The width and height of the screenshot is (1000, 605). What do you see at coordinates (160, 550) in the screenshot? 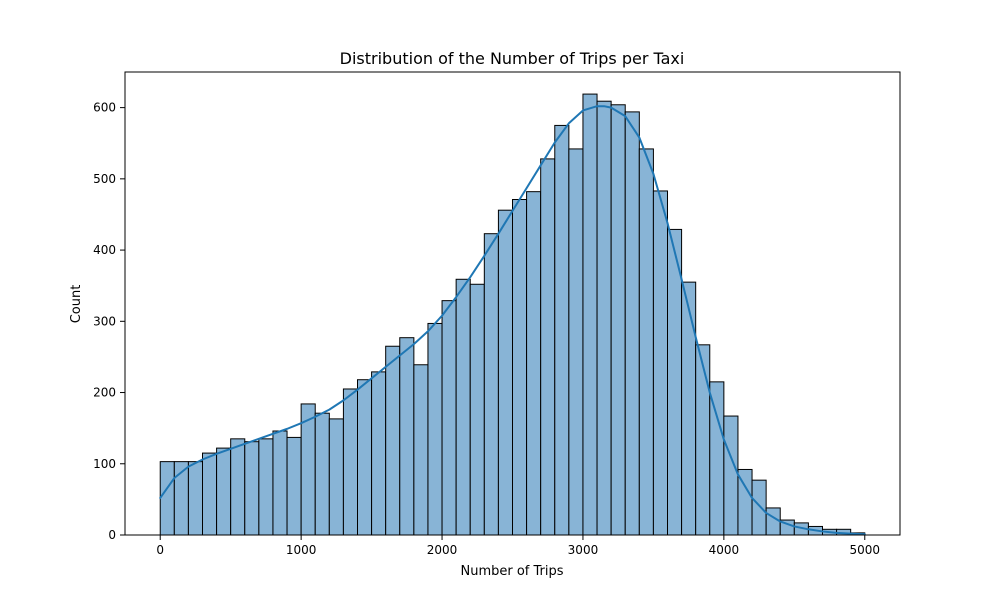
I see `x-tick-label: 0` at bounding box center [160, 550].